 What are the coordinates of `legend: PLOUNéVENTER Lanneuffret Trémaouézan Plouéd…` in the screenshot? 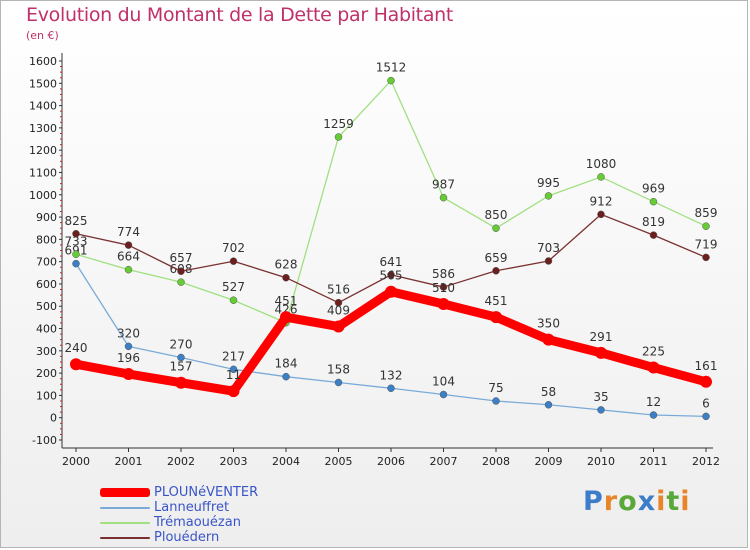 It's located at (179, 515).